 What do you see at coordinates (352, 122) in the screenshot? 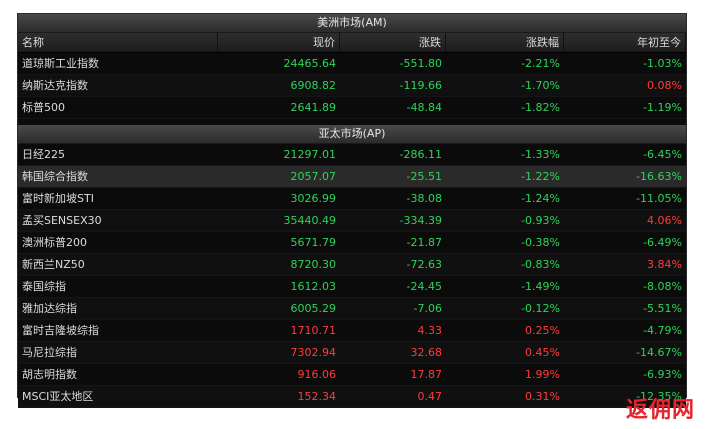
I see `section-spacer` at bounding box center [352, 122].